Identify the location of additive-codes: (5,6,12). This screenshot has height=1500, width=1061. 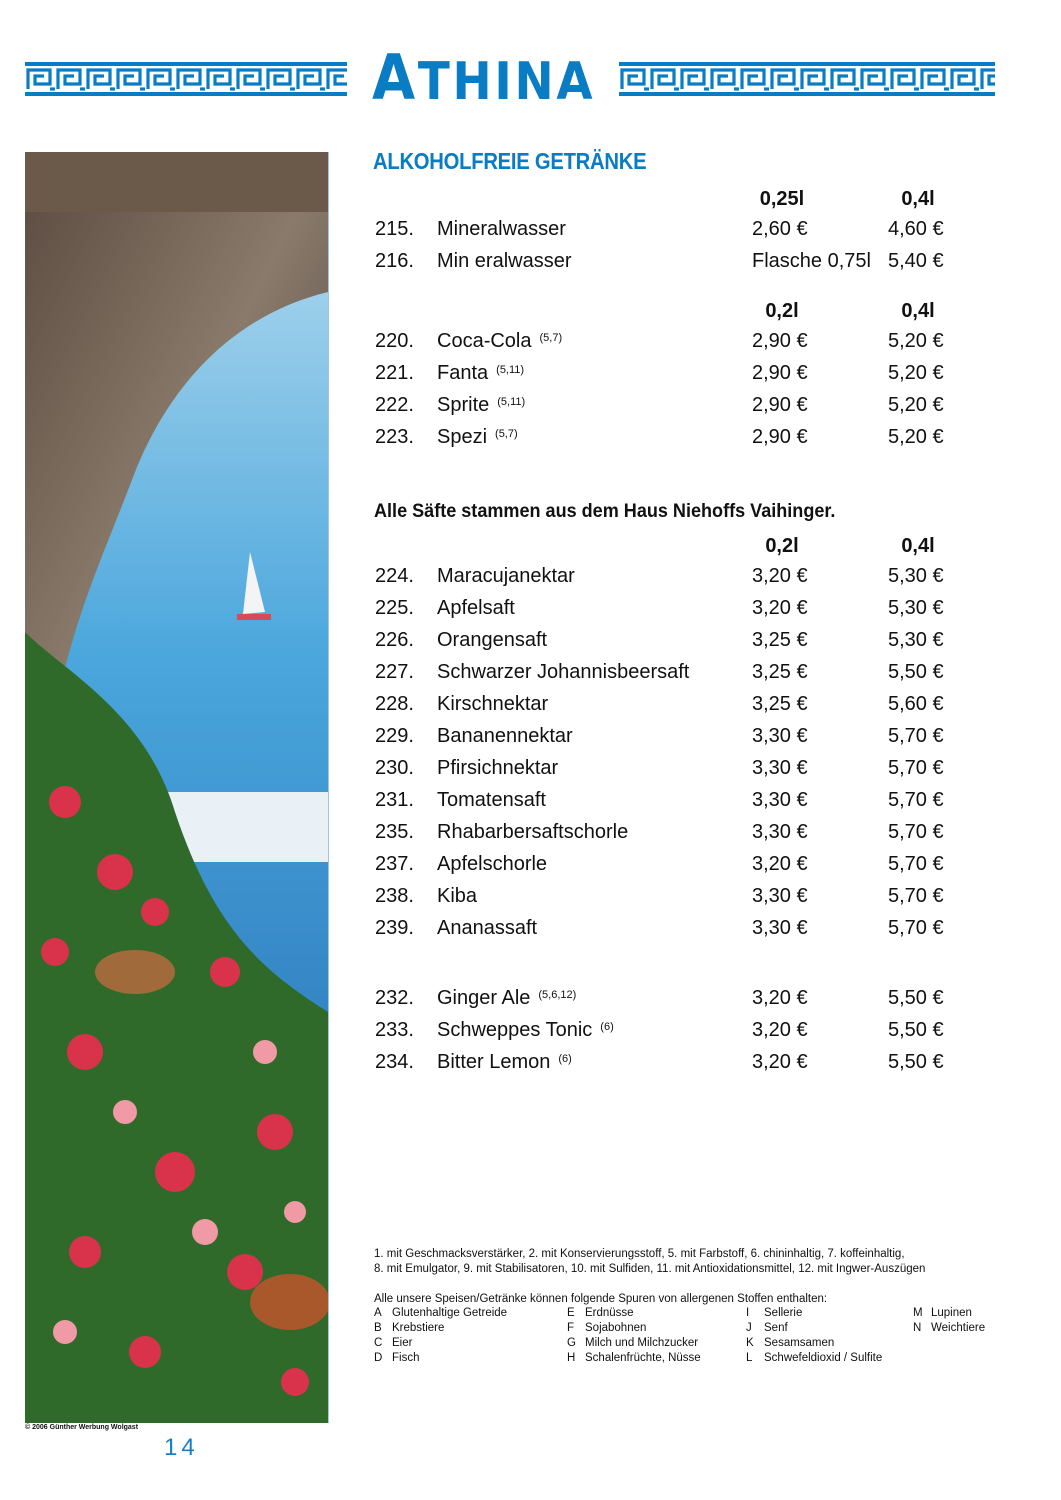
(557, 995).